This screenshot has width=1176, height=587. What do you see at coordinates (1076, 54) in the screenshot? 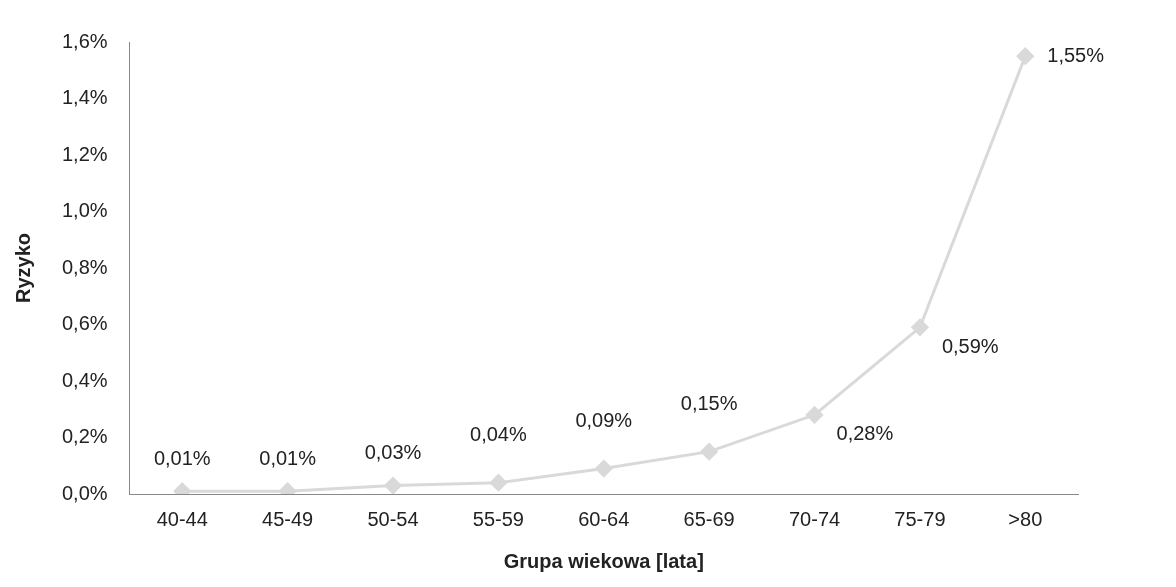
I see `data-label: 1,55%` at bounding box center [1076, 54].